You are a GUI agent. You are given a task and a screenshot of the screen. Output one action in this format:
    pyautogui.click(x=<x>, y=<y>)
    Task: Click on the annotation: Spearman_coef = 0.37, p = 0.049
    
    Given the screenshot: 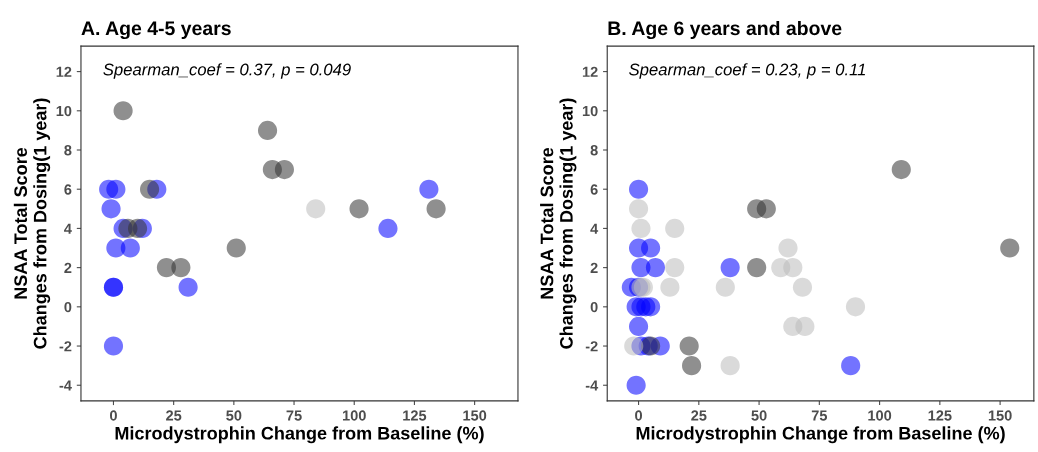 What is the action you would take?
    pyautogui.click(x=227, y=71)
    